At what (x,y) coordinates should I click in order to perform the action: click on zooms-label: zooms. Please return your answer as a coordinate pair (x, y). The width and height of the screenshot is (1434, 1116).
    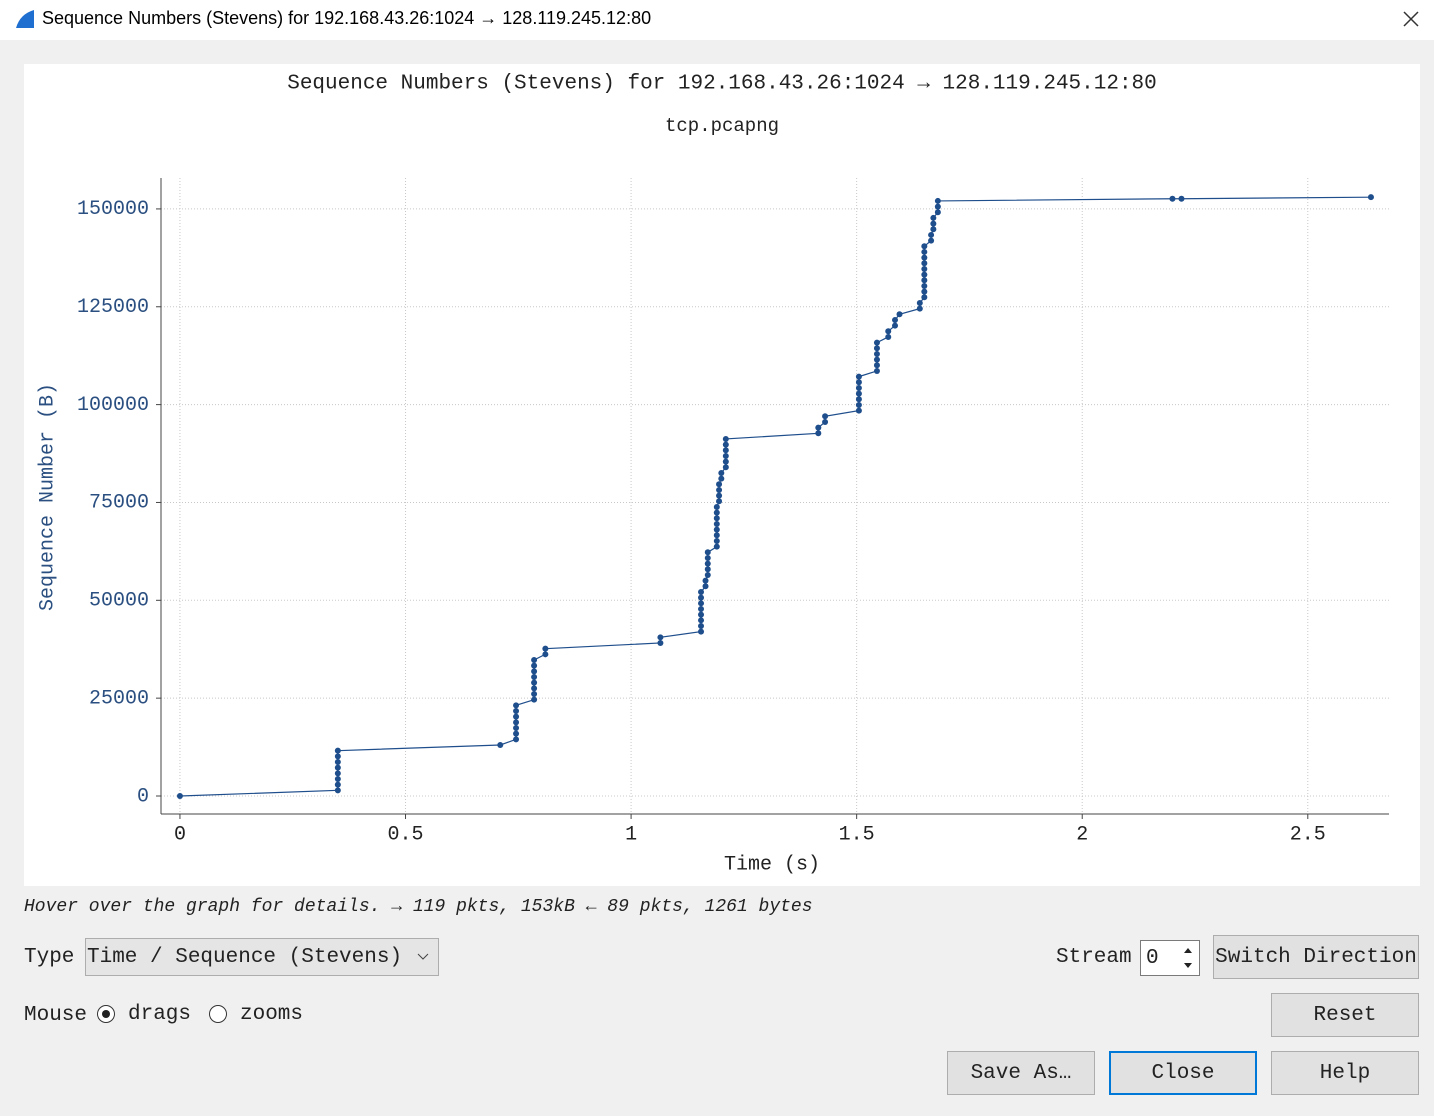
    Looking at the image, I should click on (272, 1014).